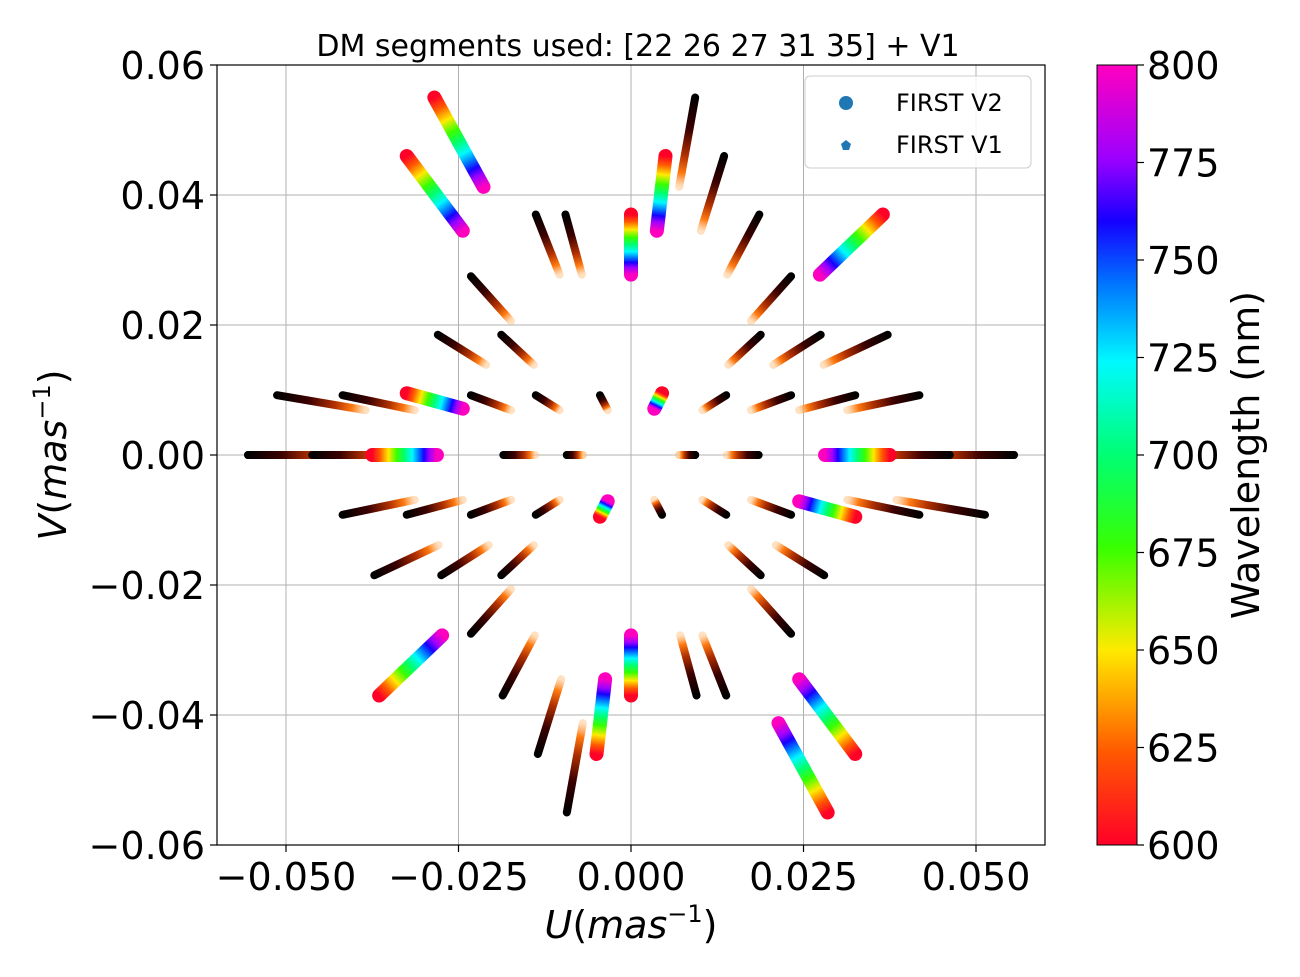 The height and width of the screenshot is (977, 1300). What do you see at coordinates (631, 877) in the screenshot?
I see `x-tick-label: 0.000` at bounding box center [631, 877].